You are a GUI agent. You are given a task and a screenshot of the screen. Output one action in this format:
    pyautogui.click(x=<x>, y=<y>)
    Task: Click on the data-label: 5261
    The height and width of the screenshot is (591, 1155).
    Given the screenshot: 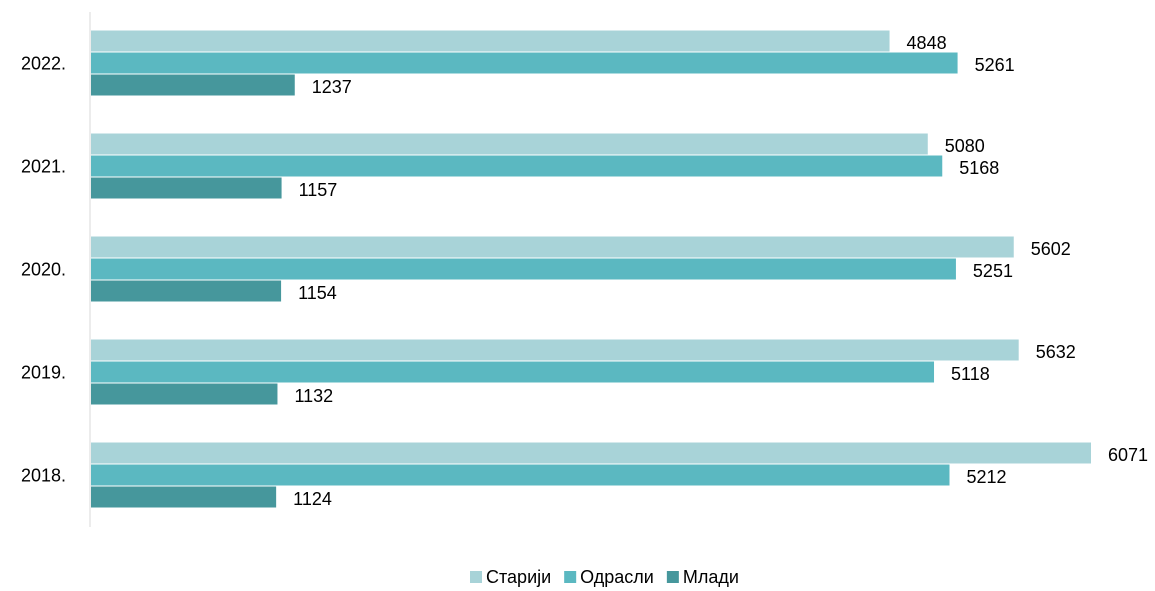 What is the action you would take?
    pyautogui.click(x=995, y=65)
    